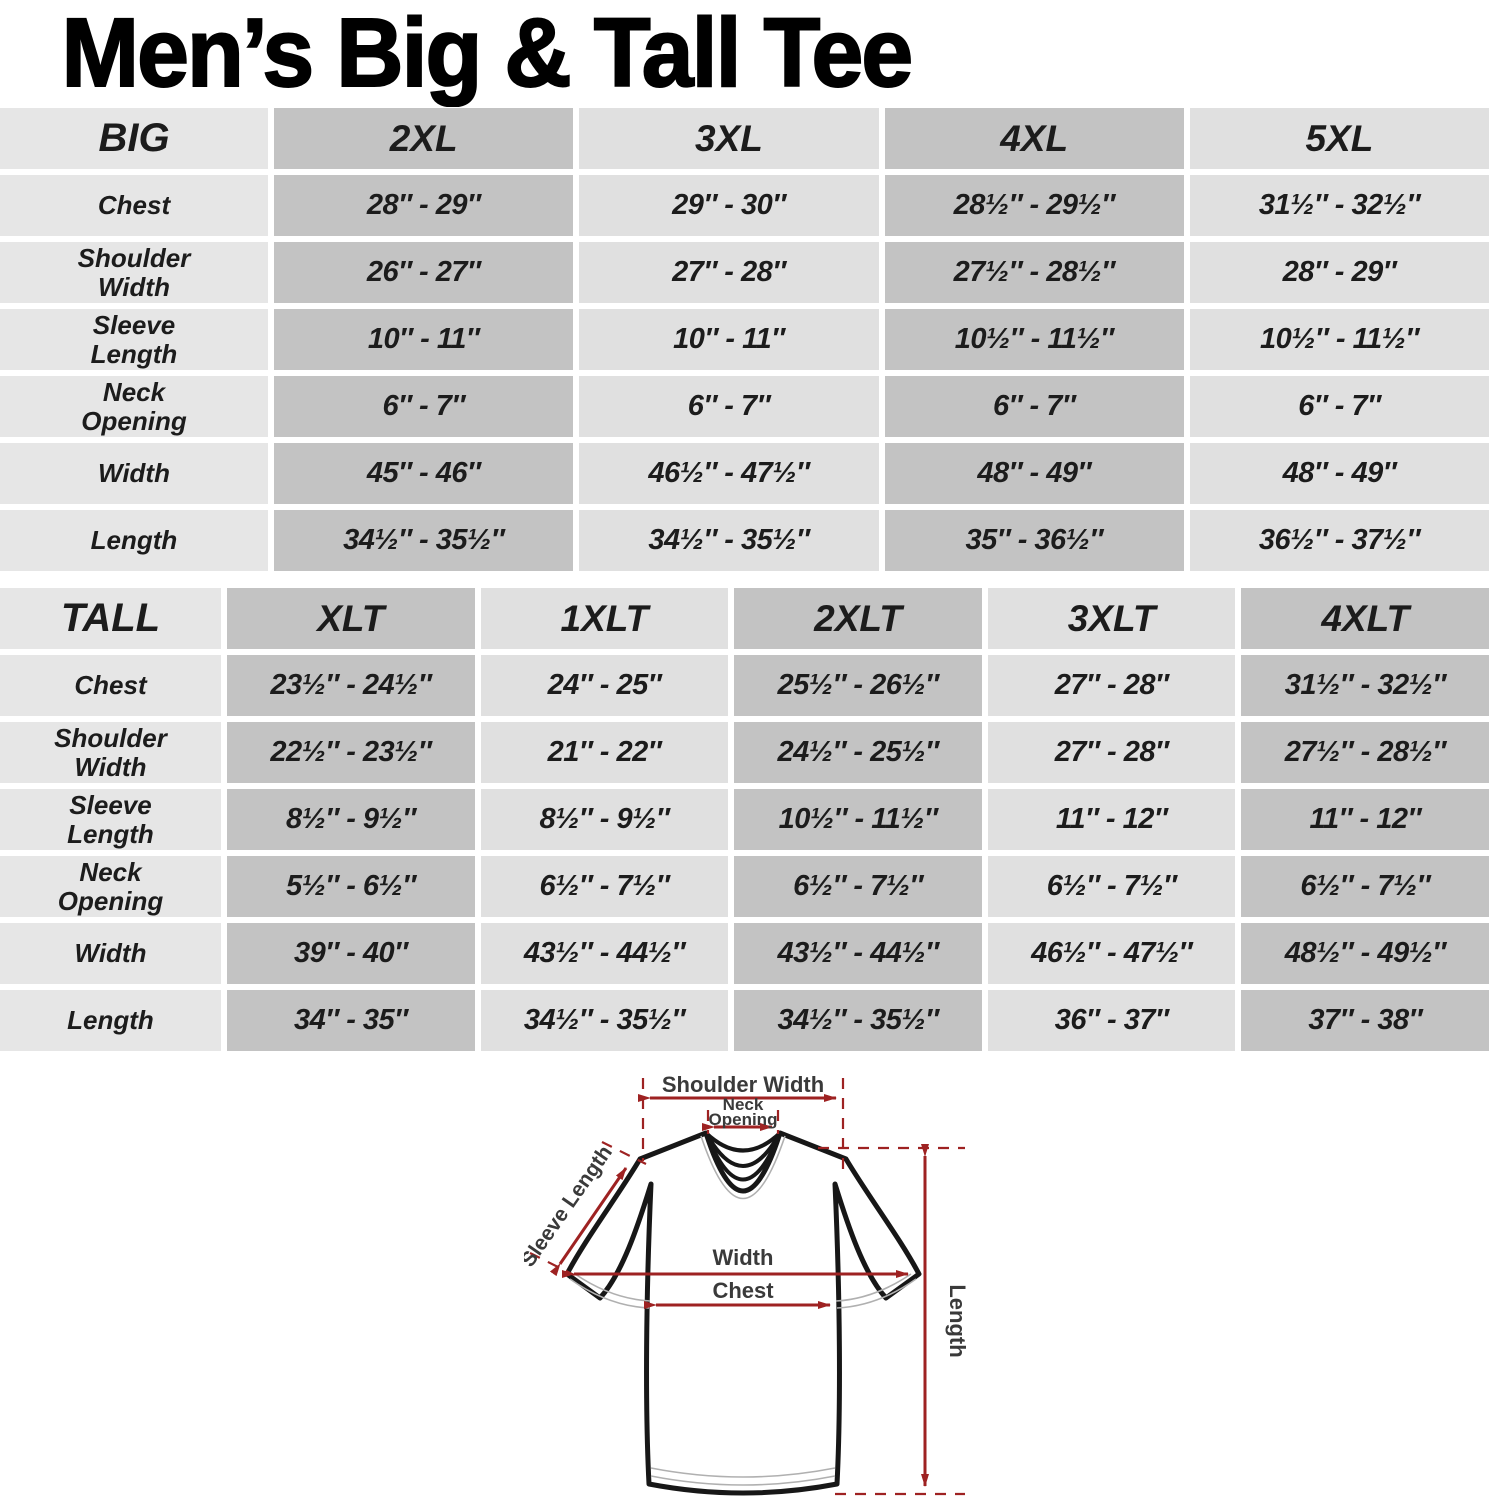 This screenshot has height=1500, width=1489. What do you see at coordinates (1365, 618) in the screenshot?
I see `size-column-header: 4XLT` at bounding box center [1365, 618].